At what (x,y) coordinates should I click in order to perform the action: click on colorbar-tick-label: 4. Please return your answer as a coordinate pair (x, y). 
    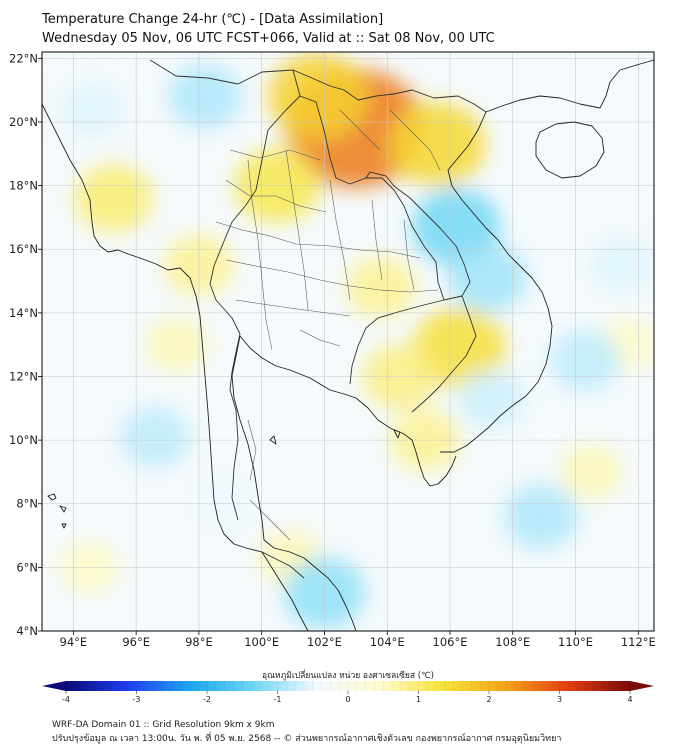
    Looking at the image, I should click on (629, 699).